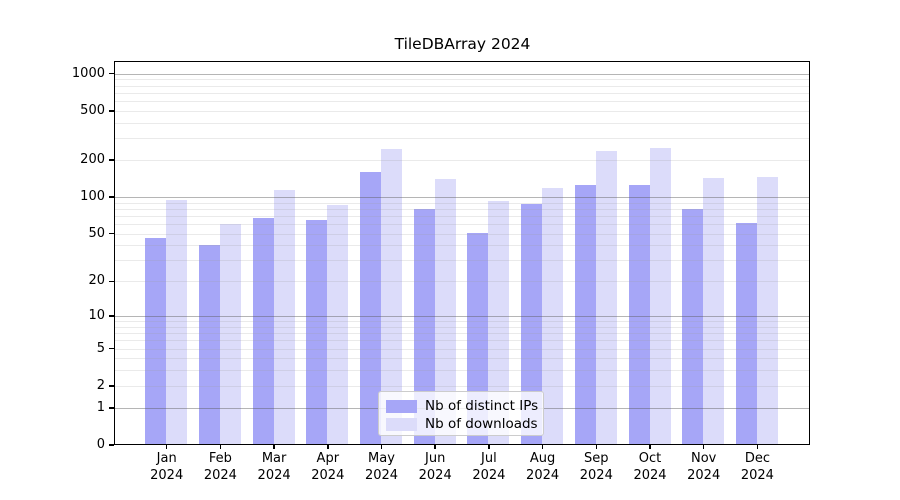  Describe the element at coordinates (92, 159) in the screenshot. I see `y-tick-label-200: 200` at that location.